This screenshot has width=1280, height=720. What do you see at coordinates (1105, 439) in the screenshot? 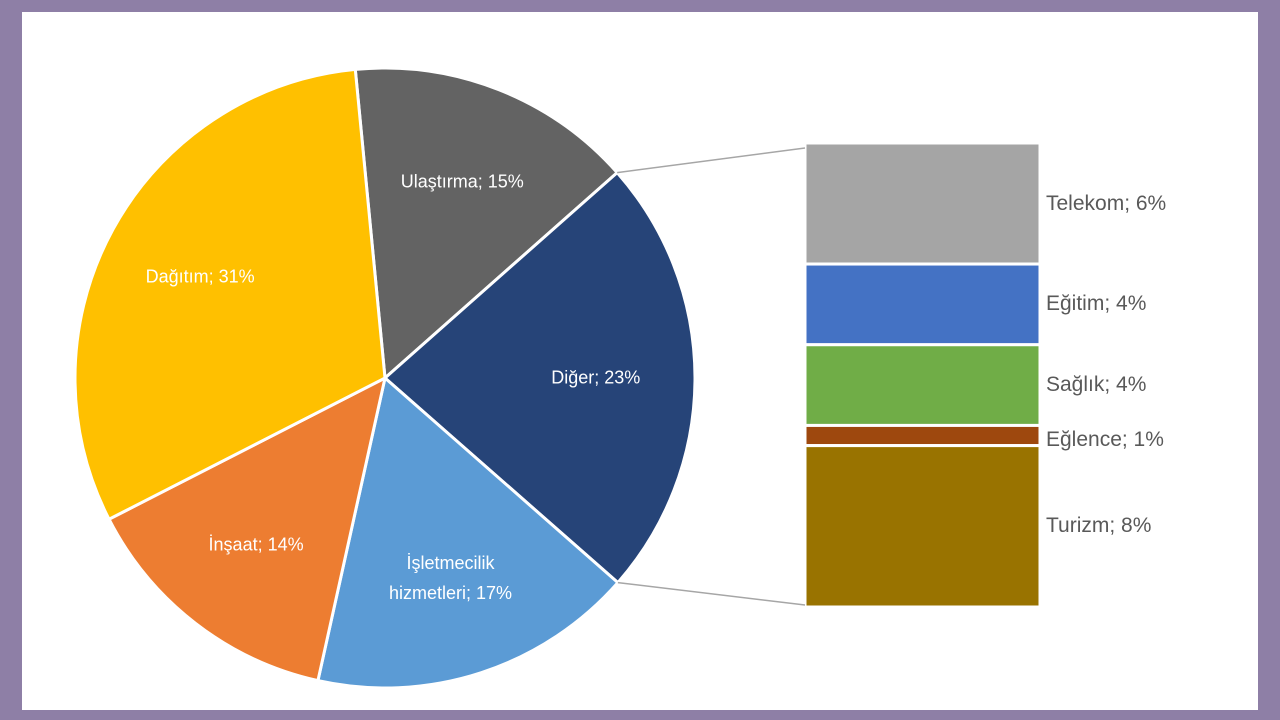
I see `segment-label: Eğlence; 1%` at bounding box center [1105, 439].